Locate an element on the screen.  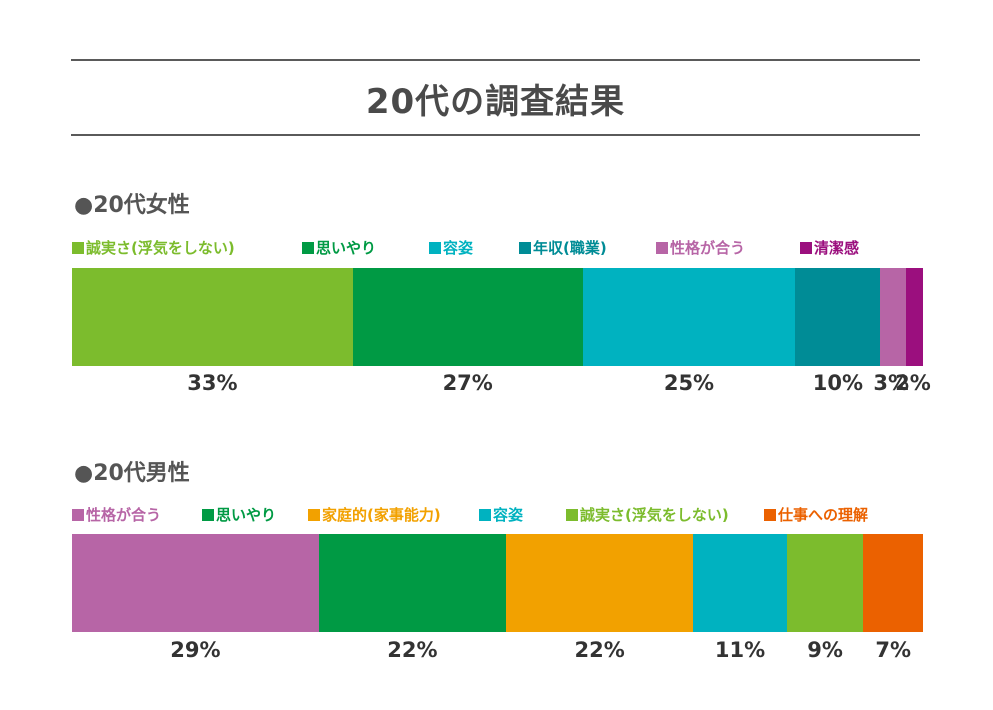
legend-item: 年収(職業) is located at coordinates (563, 248).